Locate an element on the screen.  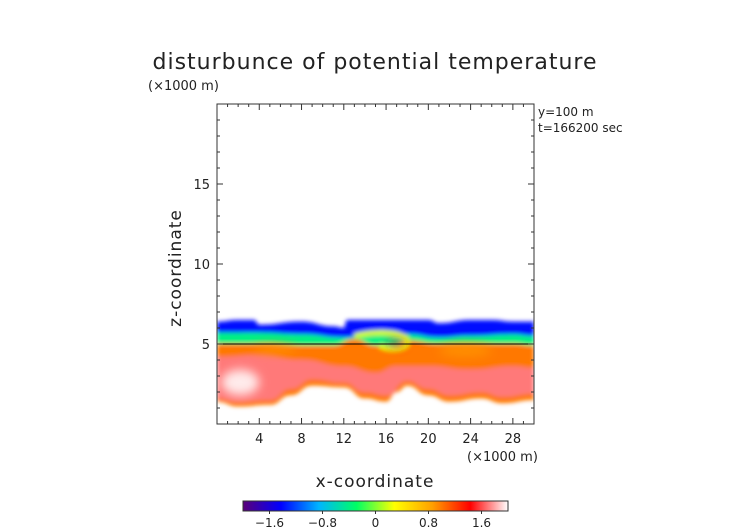
info-line-t: t=166200 sec is located at coordinates (580, 128).